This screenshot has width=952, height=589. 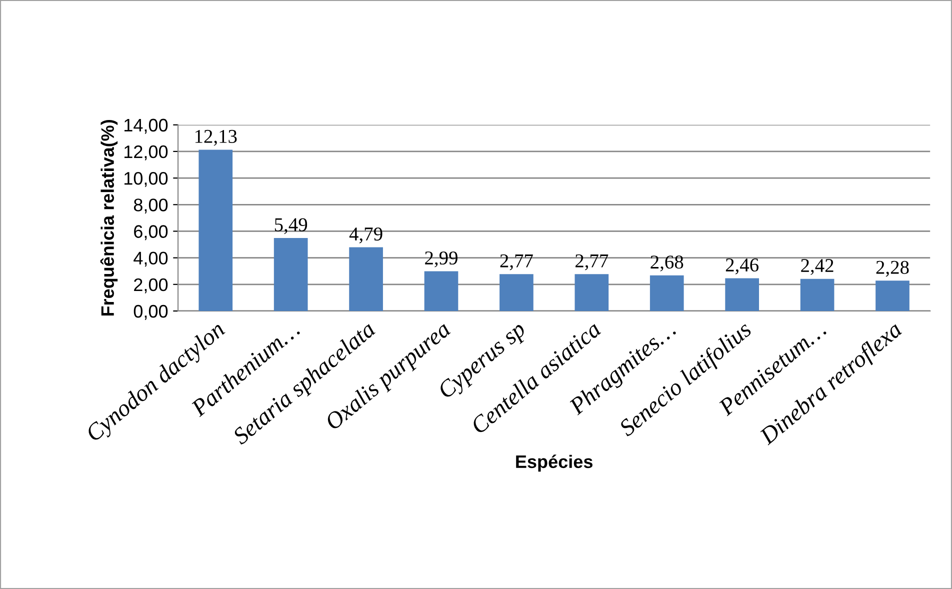 I want to click on data-label: 5,49, so click(x=291, y=226).